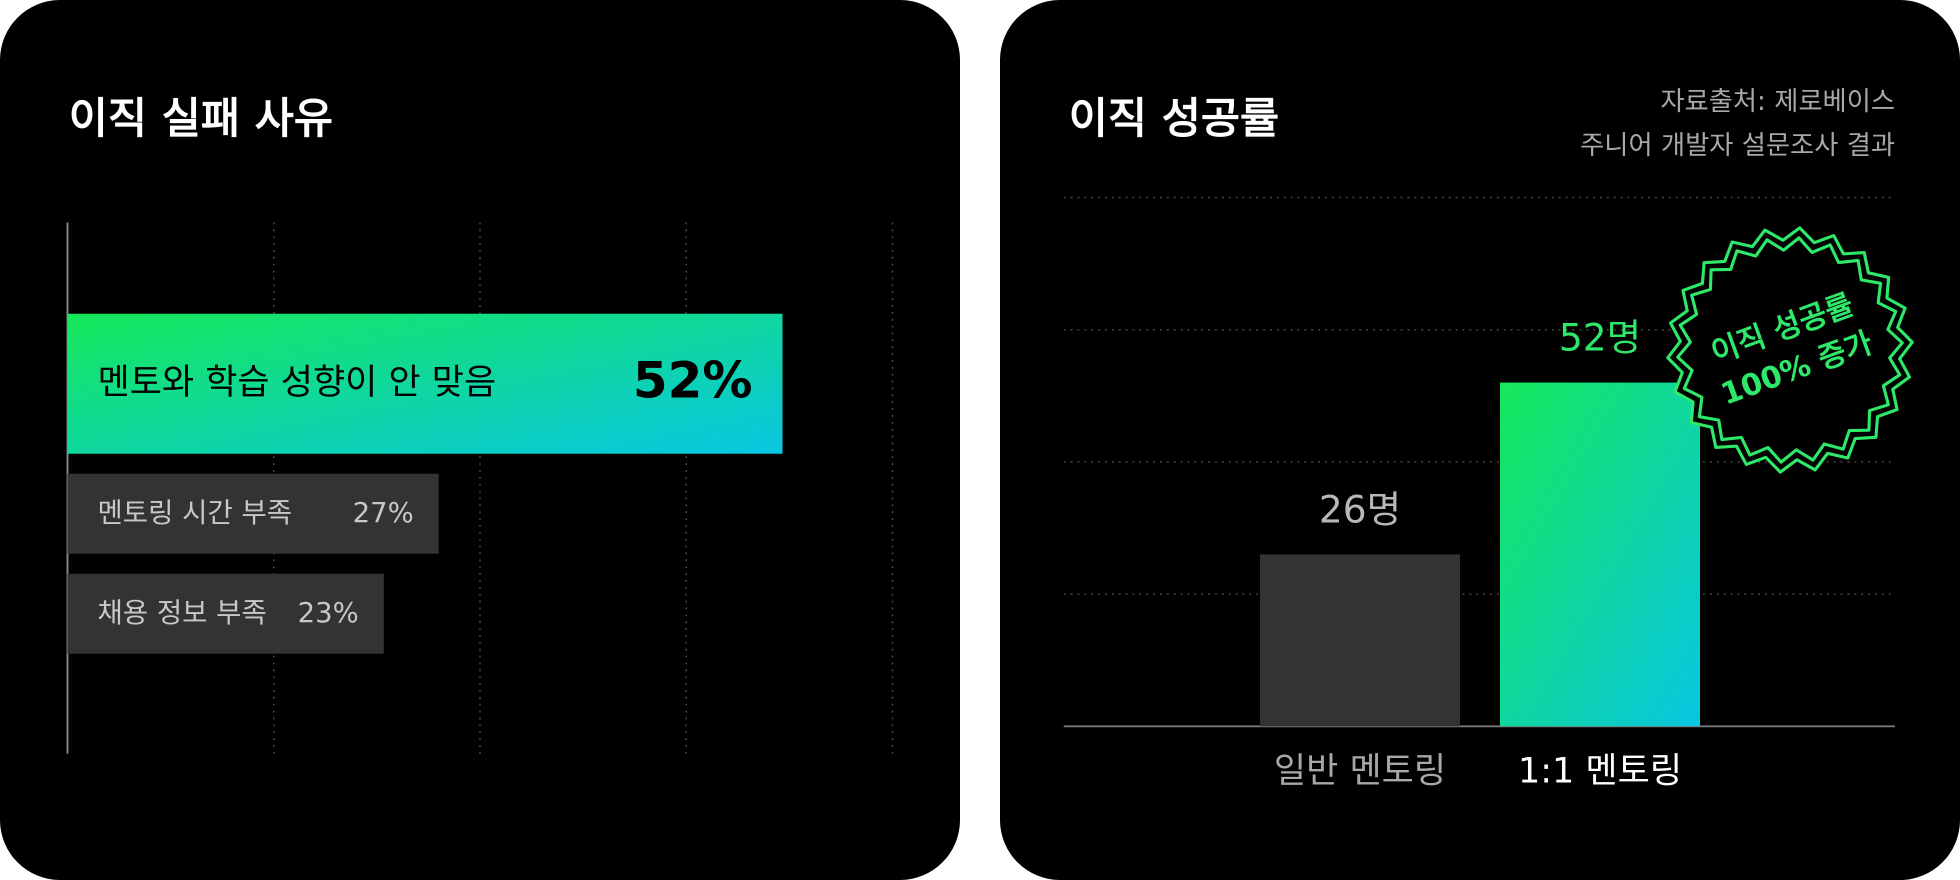  What do you see at coordinates (1174, 119) in the screenshot?
I see `chart-title: 이직 성공률` at bounding box center [1174, 119].